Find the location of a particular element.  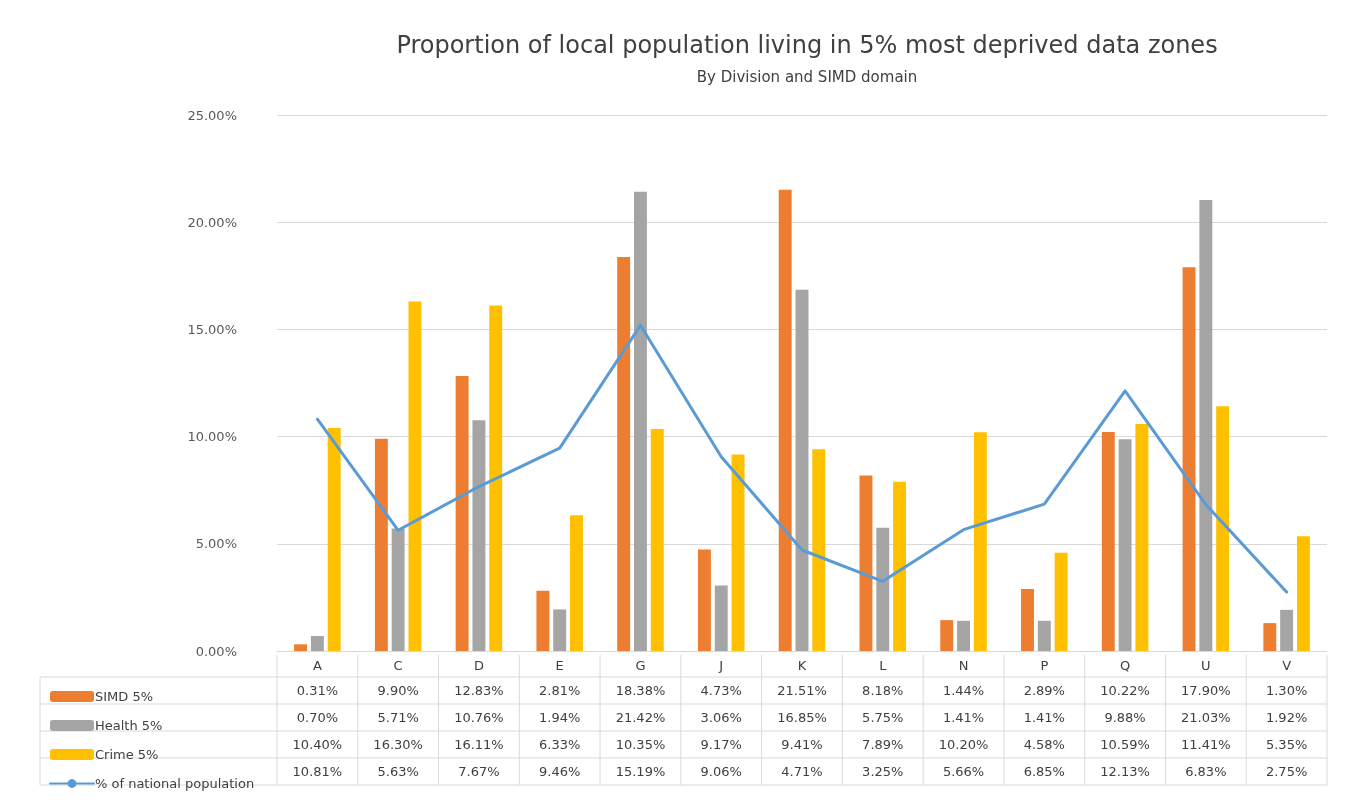

data-label: 5.71% is located at coordinates (398, 717).